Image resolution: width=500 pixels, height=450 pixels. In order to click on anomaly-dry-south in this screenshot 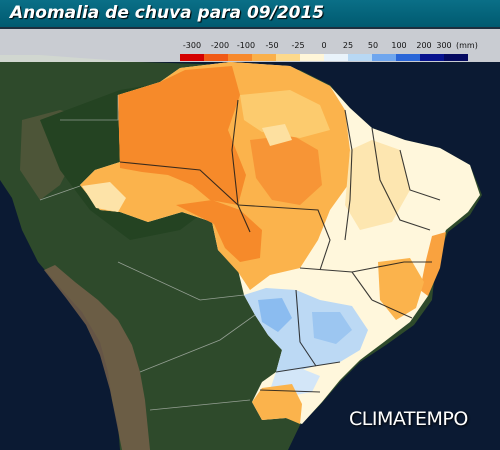, I will do `click(277, 404)`.